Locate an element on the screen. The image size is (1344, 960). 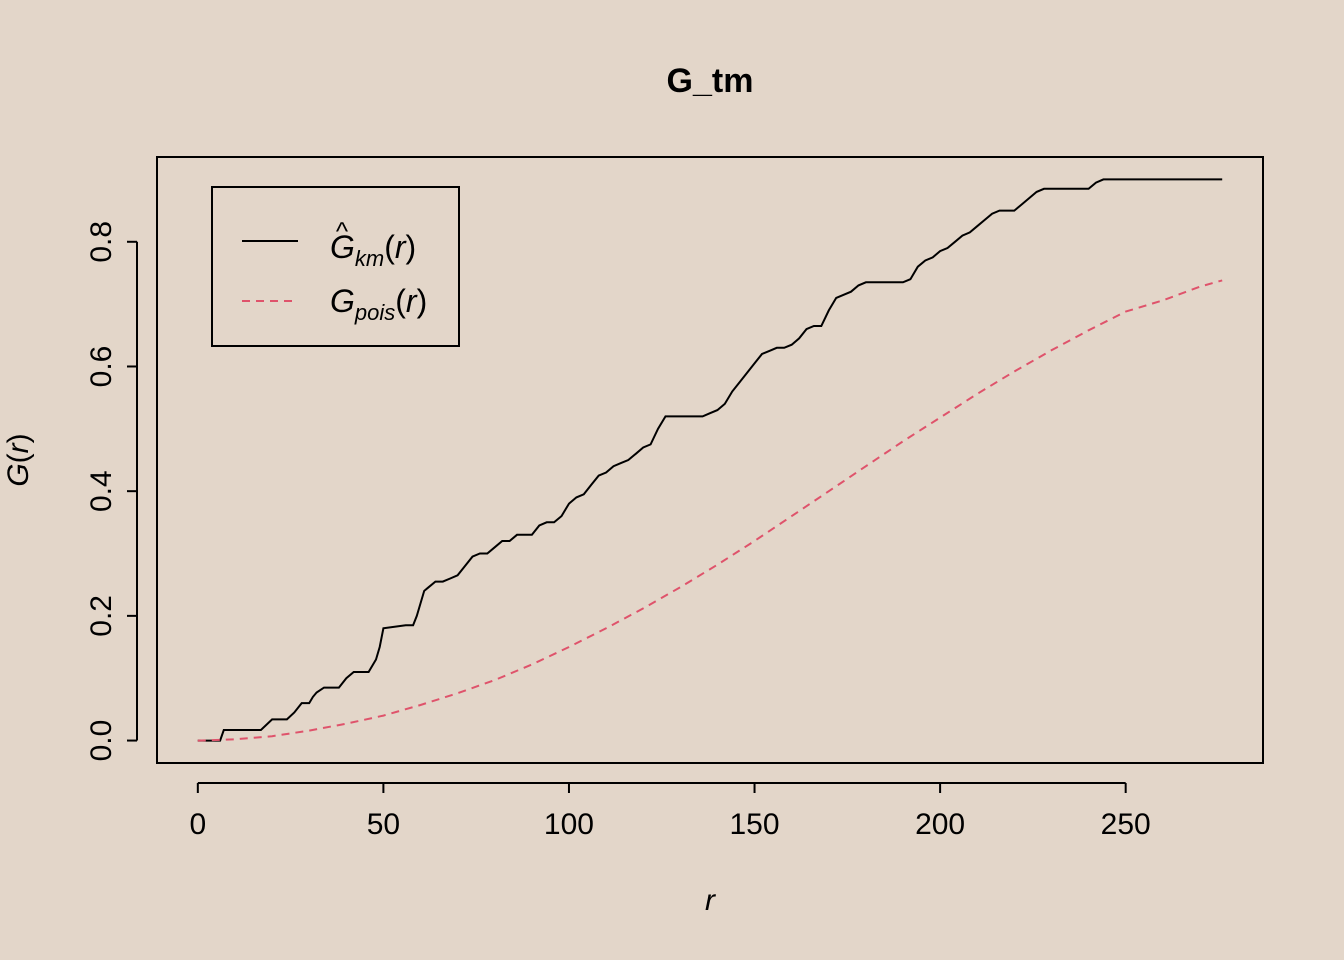
chart-title: G_tm is located at coordinates (710, 81).